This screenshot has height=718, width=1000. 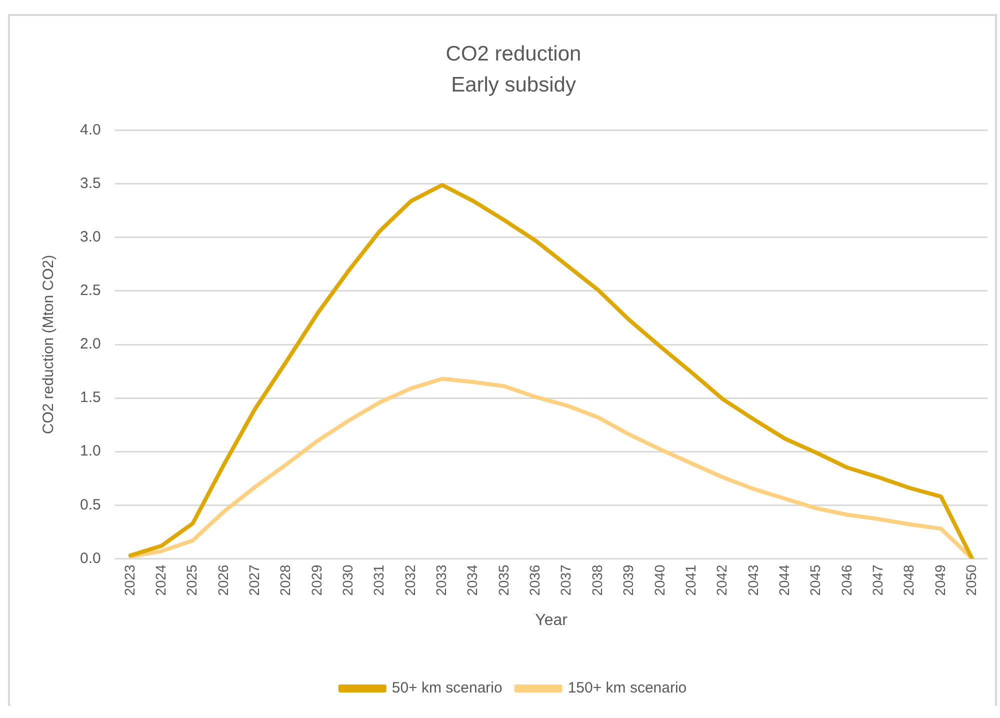 What do you see at coordinates (628, 580) in the screenshot?
I see `x-tick-label: 2039` at bounding box center [628, 580].